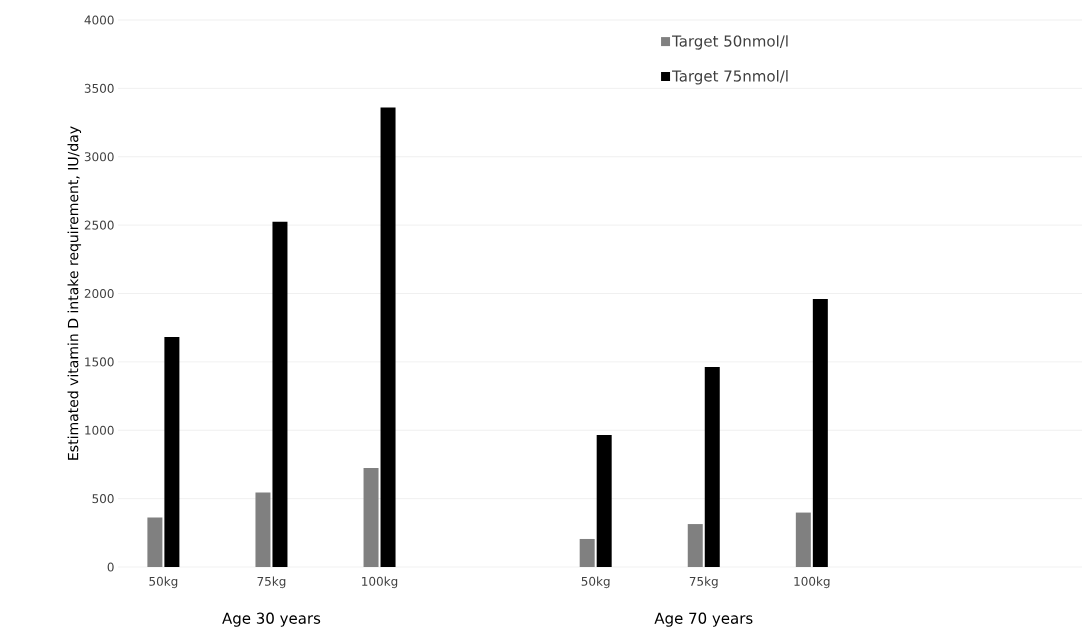  I want to click on y-tick-label: 3500, so click(99, 88).